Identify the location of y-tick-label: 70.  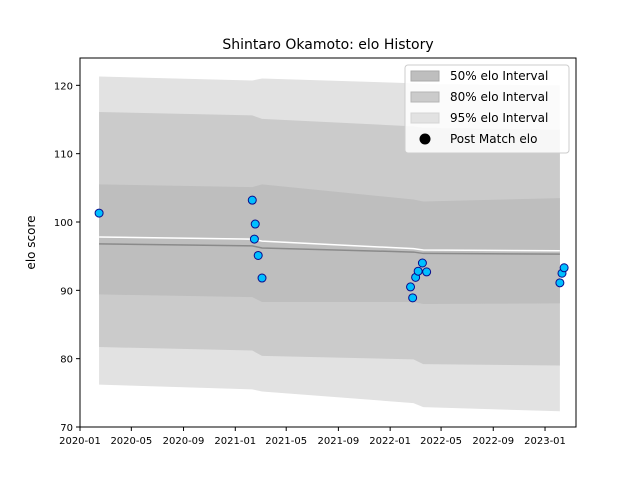
(66, 428).